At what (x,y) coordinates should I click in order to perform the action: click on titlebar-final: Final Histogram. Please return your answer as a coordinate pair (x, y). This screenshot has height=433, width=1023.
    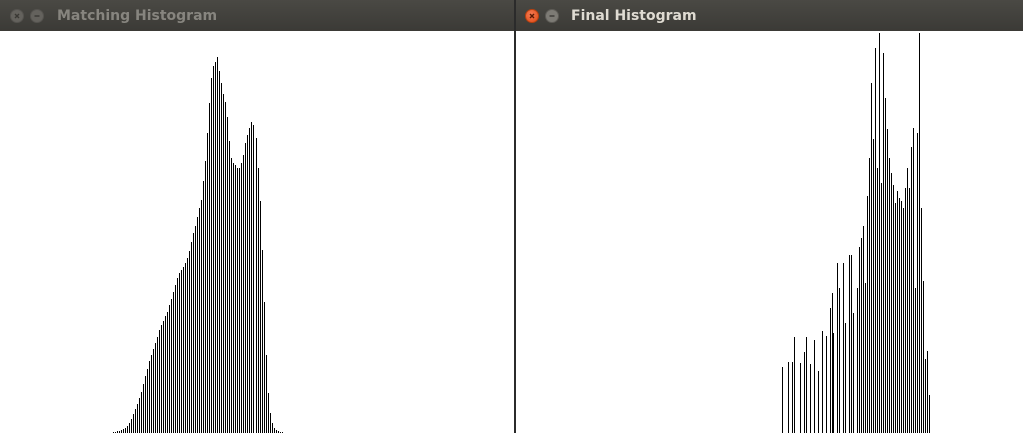
    Looking at the image, I should click on (769, 16).